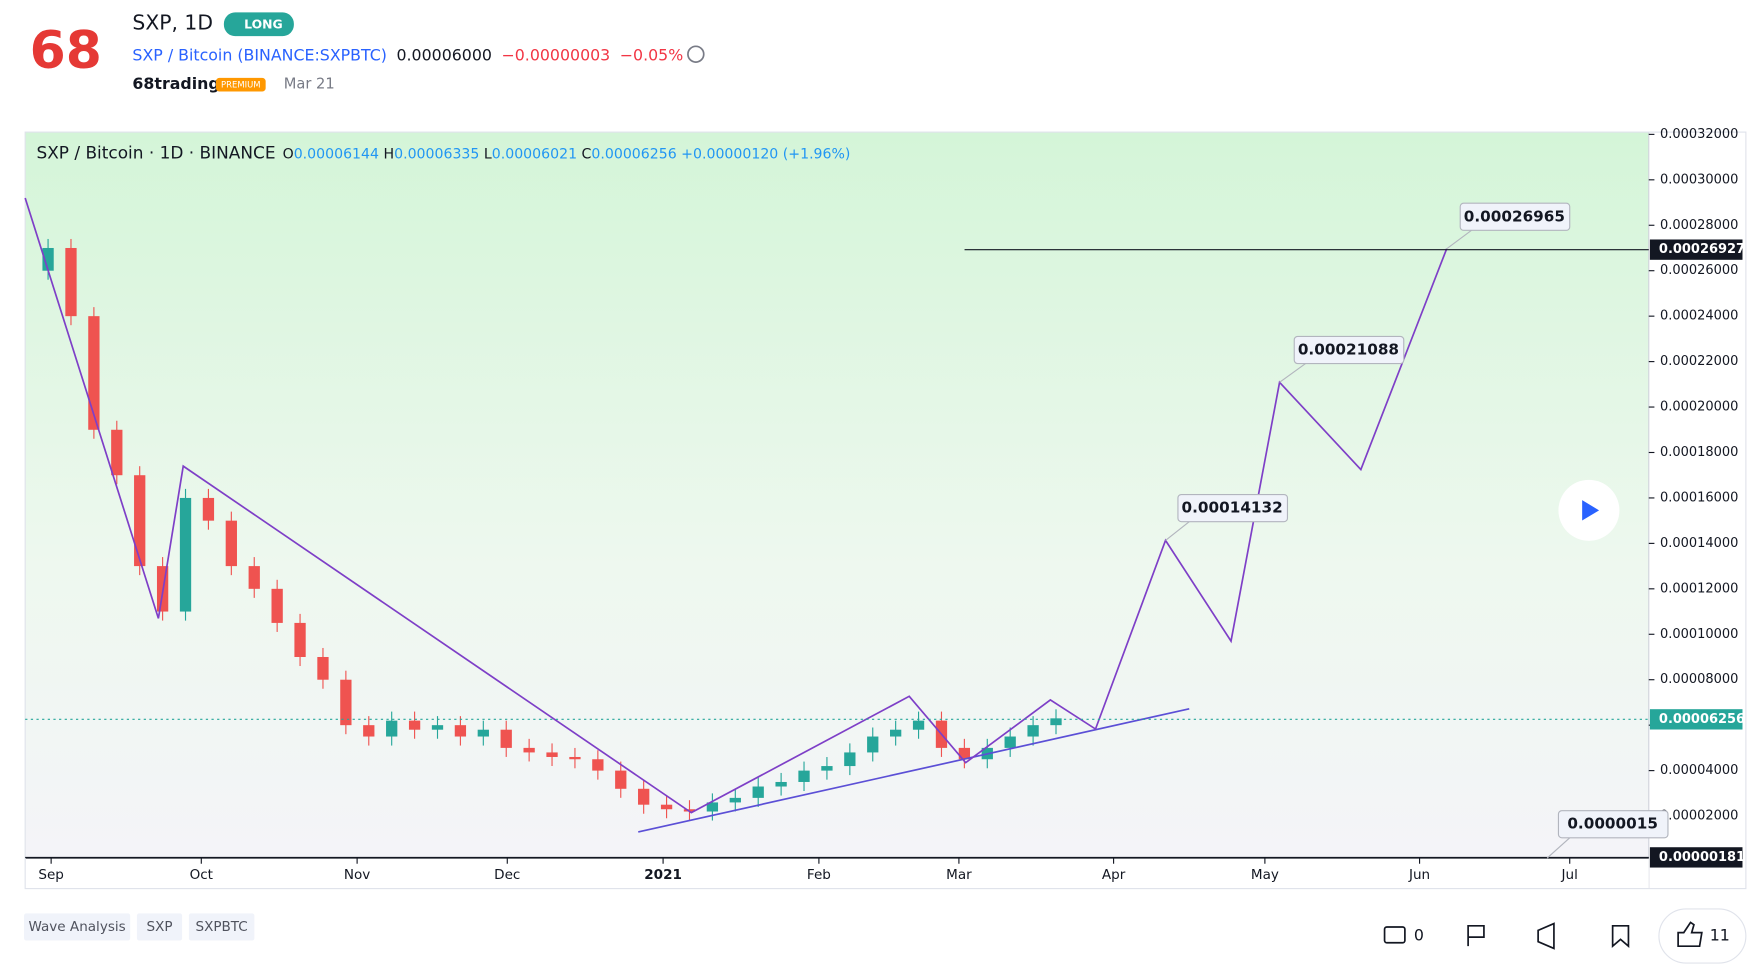 Image resolution: width=1762 pixels, height=971 pixels. I want to click on o: O, so click(288, 155).